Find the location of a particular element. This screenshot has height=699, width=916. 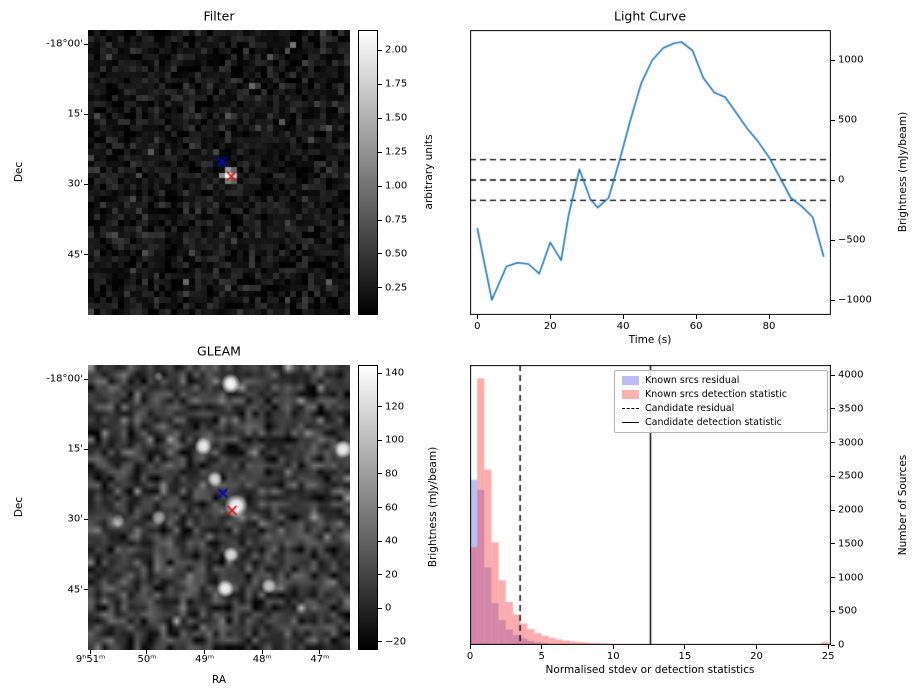

tick-label: 0.25 is located at coordinates (396, 288).